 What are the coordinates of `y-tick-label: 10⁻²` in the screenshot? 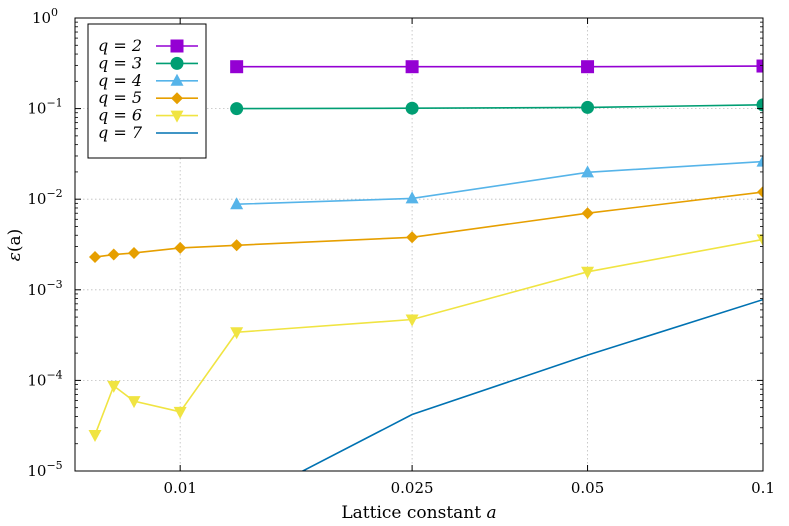 It's located at (44, 197).